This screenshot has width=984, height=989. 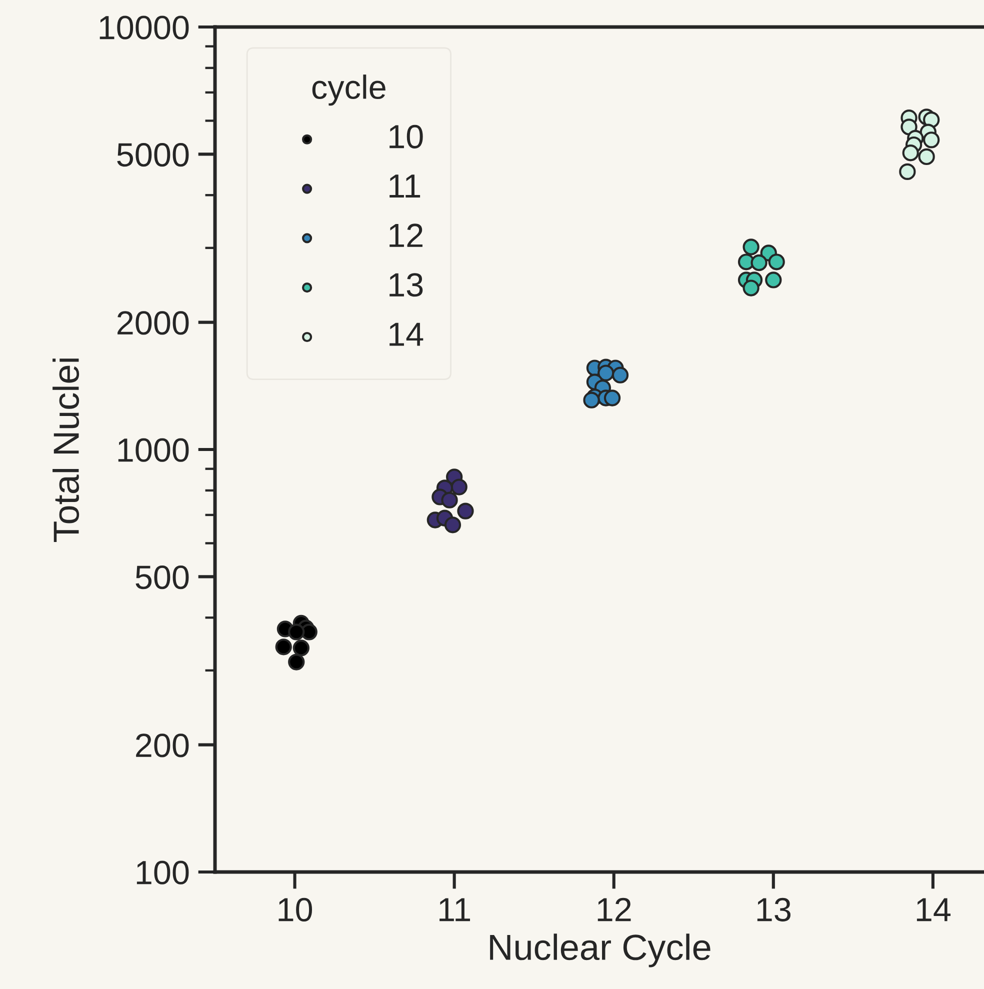 I want to click on legend-label: 12, so click(x=406, y=235).